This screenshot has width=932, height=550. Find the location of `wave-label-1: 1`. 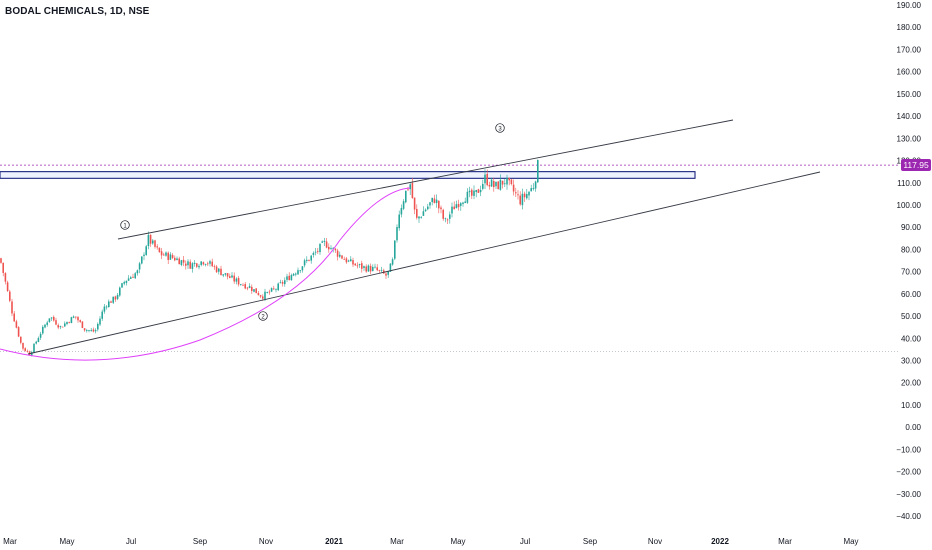

wave-label-1: 1 is located at coordinates (125, 225).